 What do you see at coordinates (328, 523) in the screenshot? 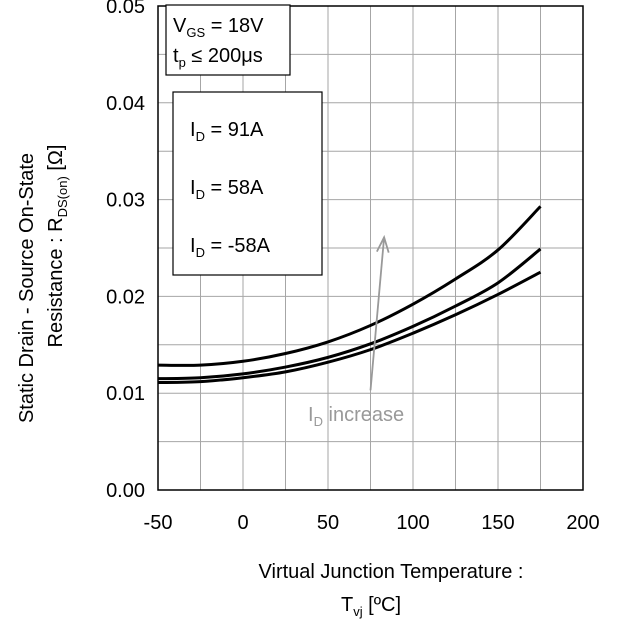
I see `x-tick-label: 50` at bounding box center [328, 523].